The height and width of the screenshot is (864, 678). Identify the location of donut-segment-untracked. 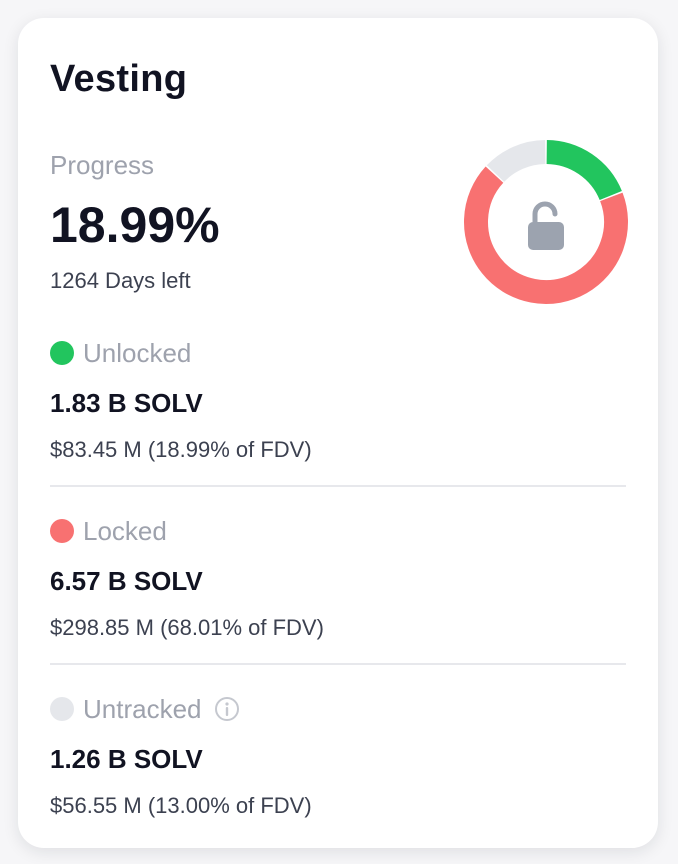
(516, 161).